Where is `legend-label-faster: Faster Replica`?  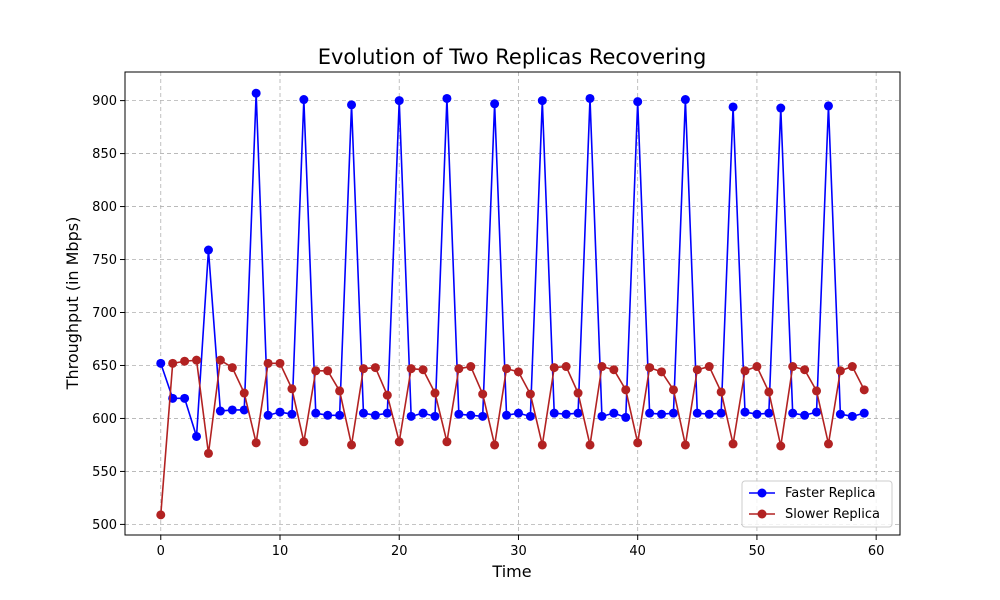 legend-label-faster: Faster Replica is located at coordinates (830, 493).